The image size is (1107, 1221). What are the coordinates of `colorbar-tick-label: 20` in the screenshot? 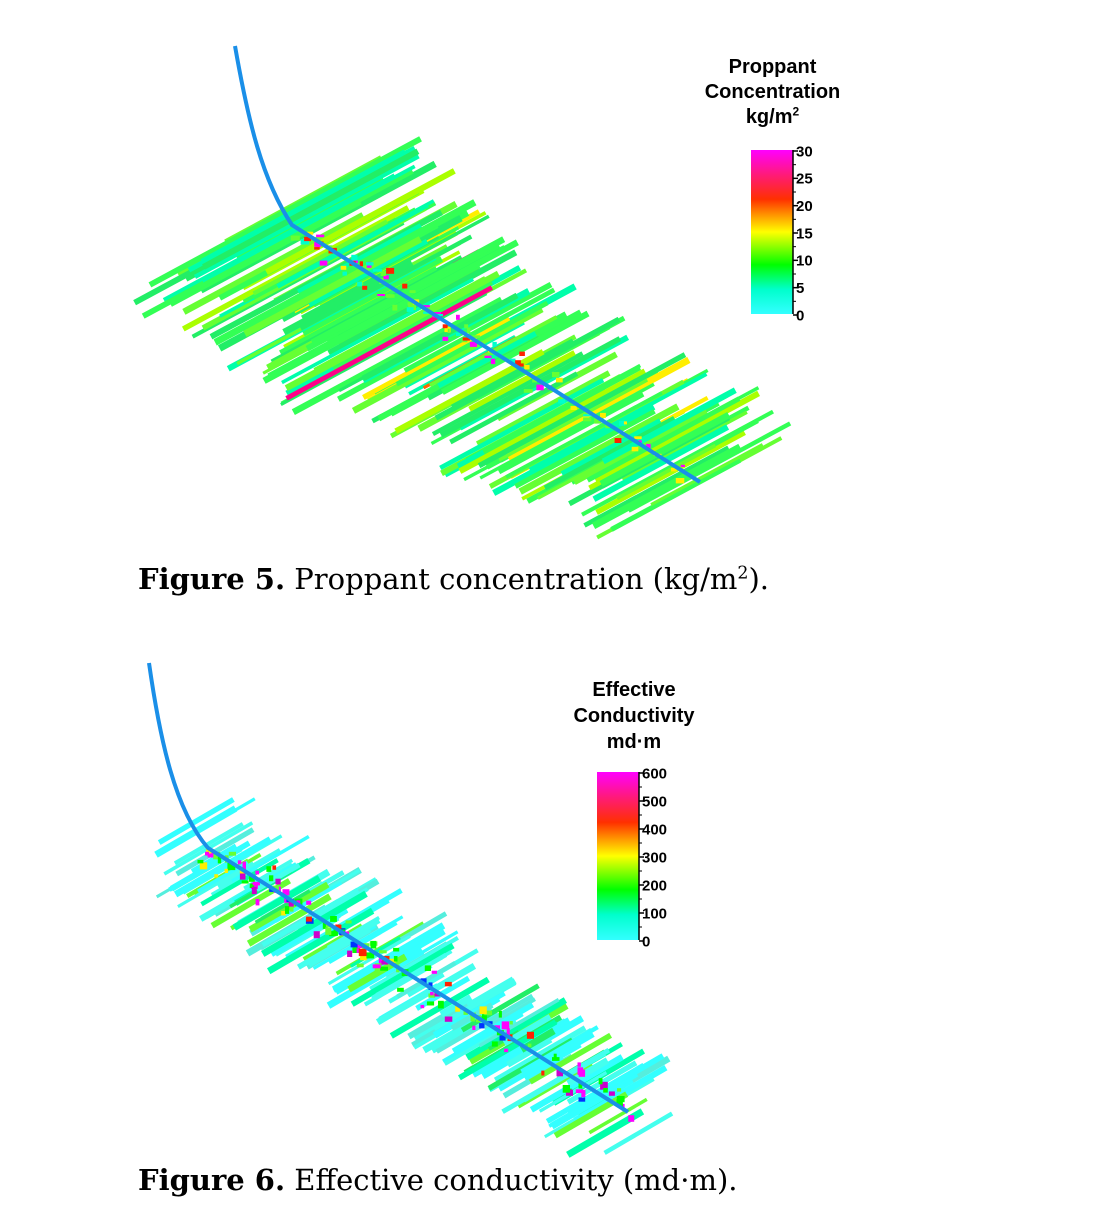 It's located at (804, 206).